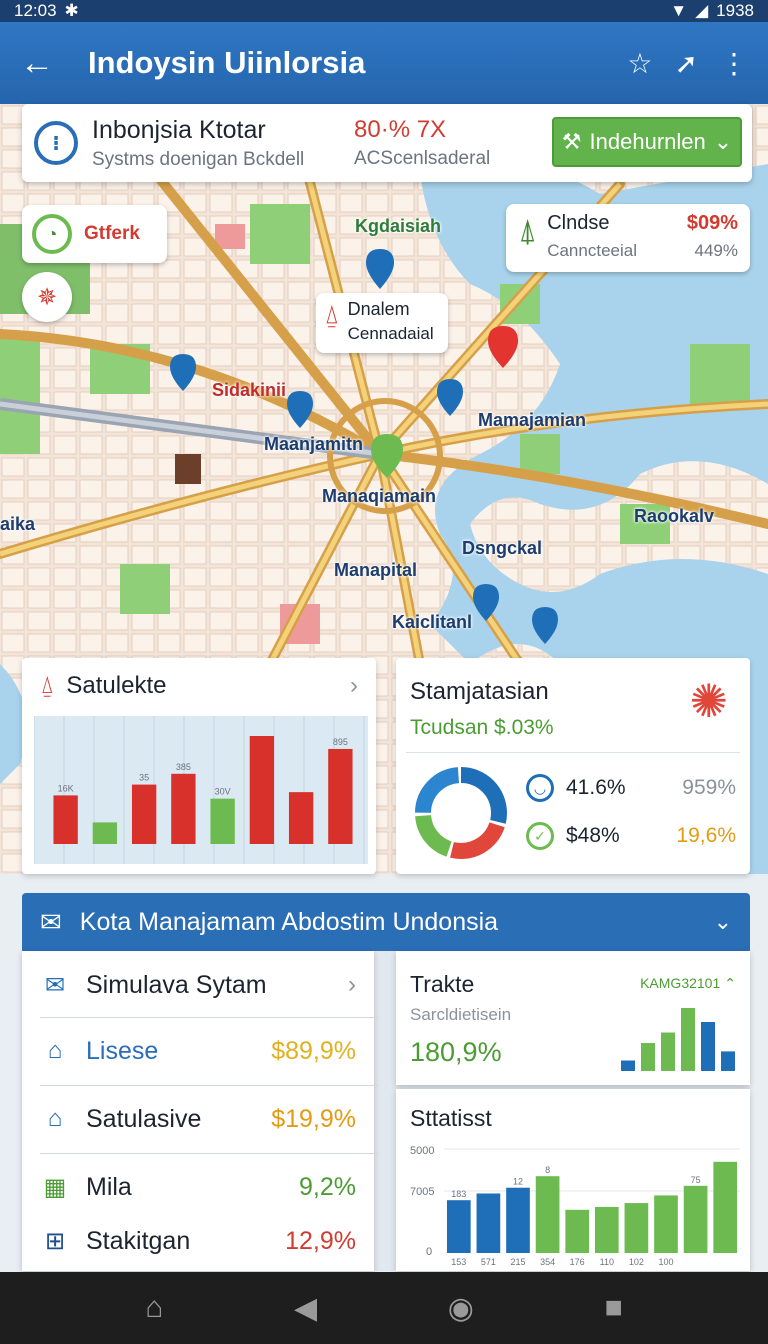 The image size is (768, 1344). Describe the element at coordinates (461, 1014) in the screenshot. I see `card-subtitle: Sarcldietisein` at that location.